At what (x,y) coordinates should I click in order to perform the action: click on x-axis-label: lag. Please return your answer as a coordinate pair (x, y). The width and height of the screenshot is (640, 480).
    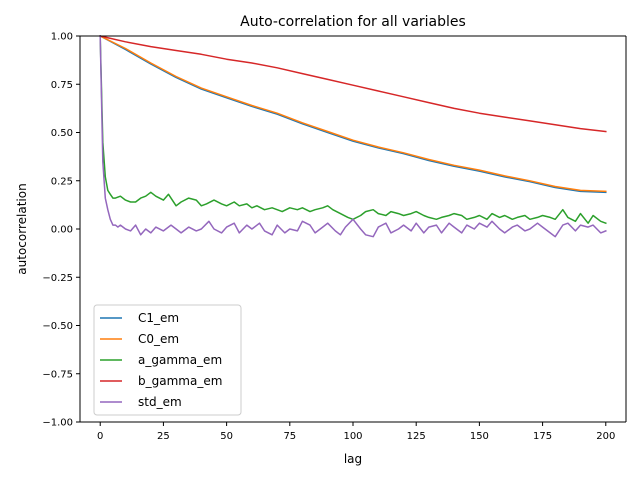
    Looking at the image, I should click on (353, 459).